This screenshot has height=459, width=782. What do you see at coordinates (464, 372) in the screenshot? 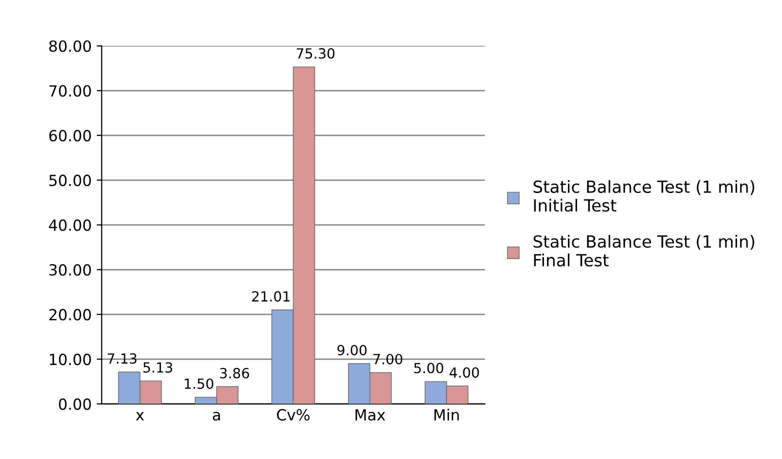
I see `data-label: 4.00` at bounding box center [464, 372].